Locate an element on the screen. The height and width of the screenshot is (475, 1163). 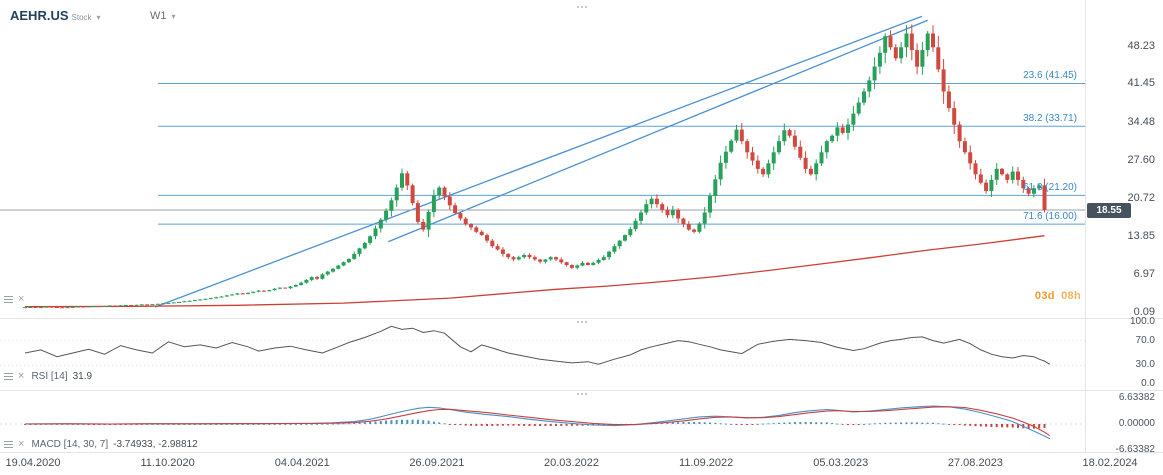
price-axis-tick: 48.23 is located at coordinates (1141, 46).